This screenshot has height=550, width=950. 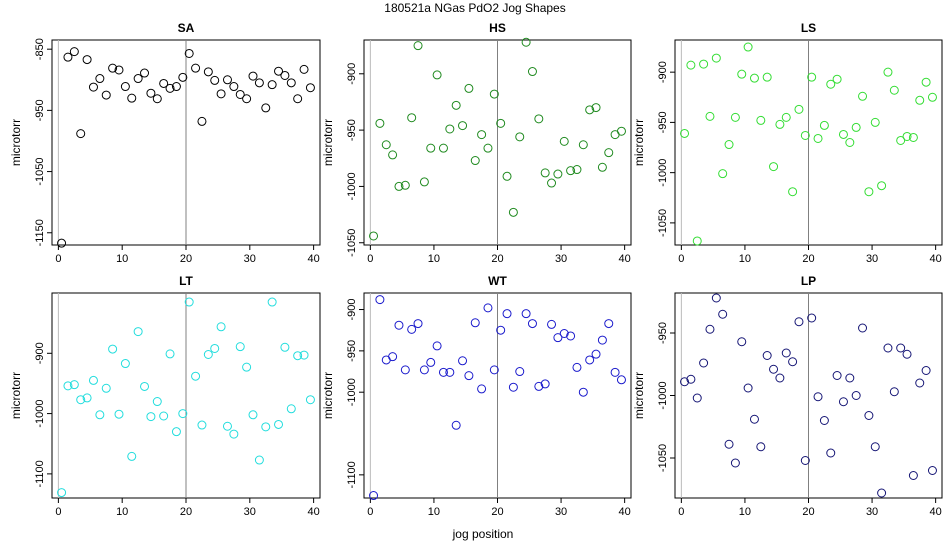 What do you see at coordinates (483, 534) in the screenshot?
I see `figure-xlabel: jog position` at bounding box center [483, 534].